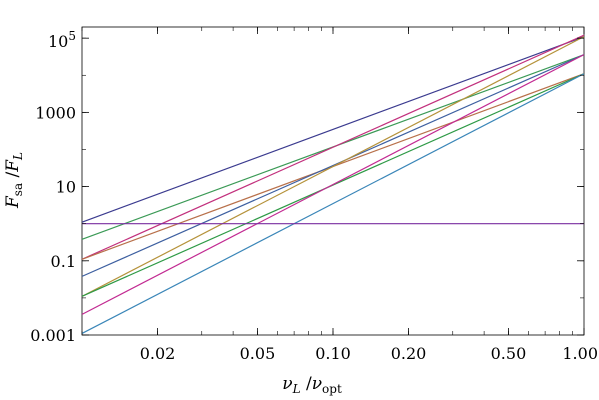 This screenshot has width=599, height=400. Describe the element at coordinates (14, 180) in the screenshot. I see `y-axis-label: Fsa /FL` at that location.